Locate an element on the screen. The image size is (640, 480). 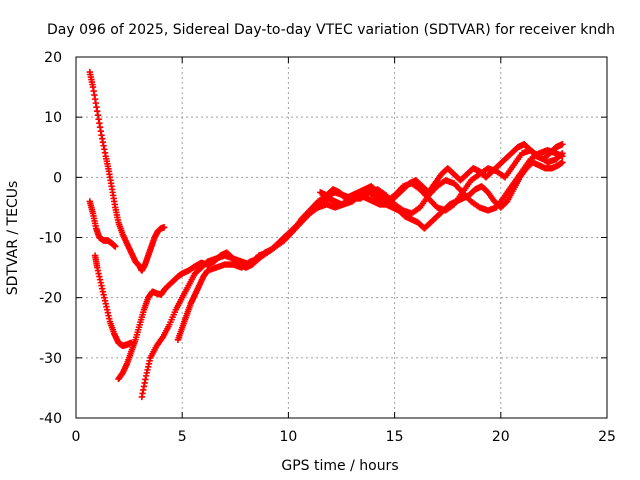
series-track-f is located at coordinates (441, 173).